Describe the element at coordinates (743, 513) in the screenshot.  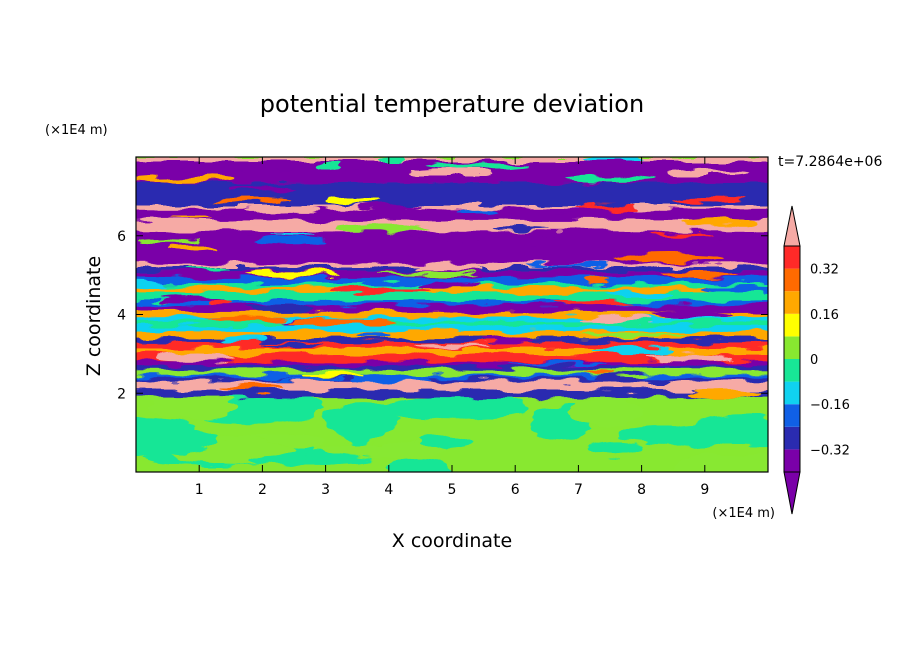
I see `x-unit-label: (×1E4 m)` at that location.